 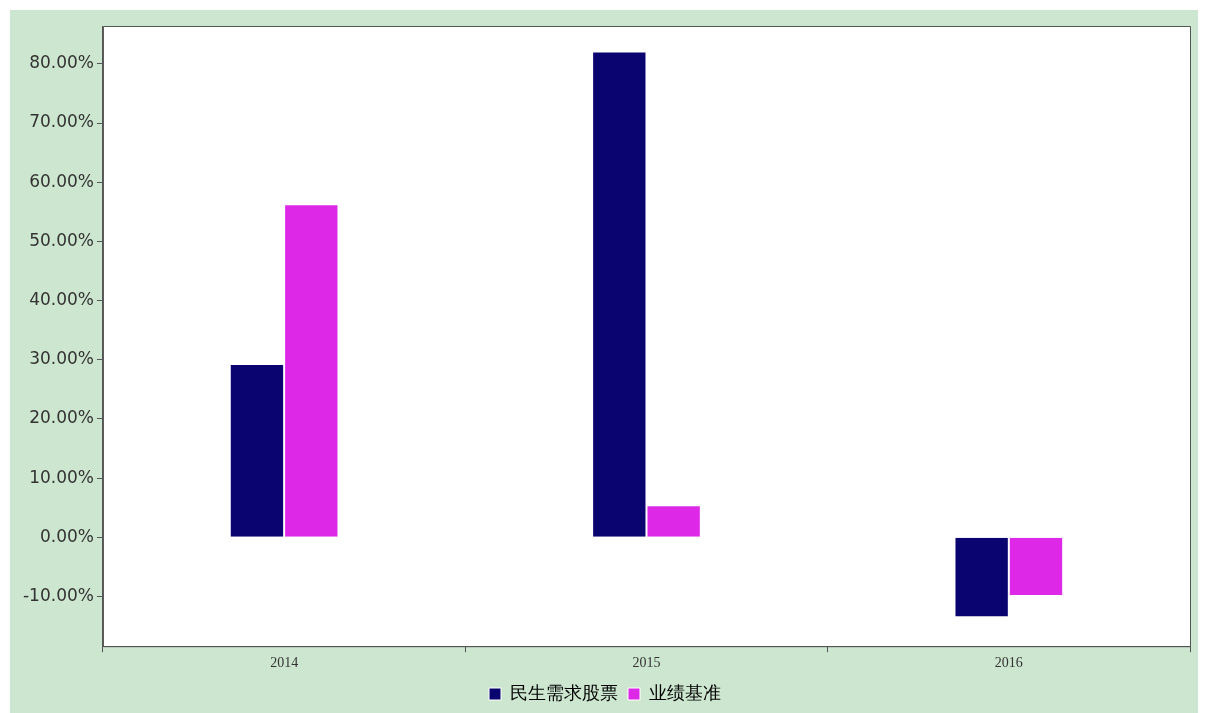 What do you see at coordinates (61, 121) in the screenshot?
I see `y-tick-label: 70.00%` at bounding box center [61, 121].